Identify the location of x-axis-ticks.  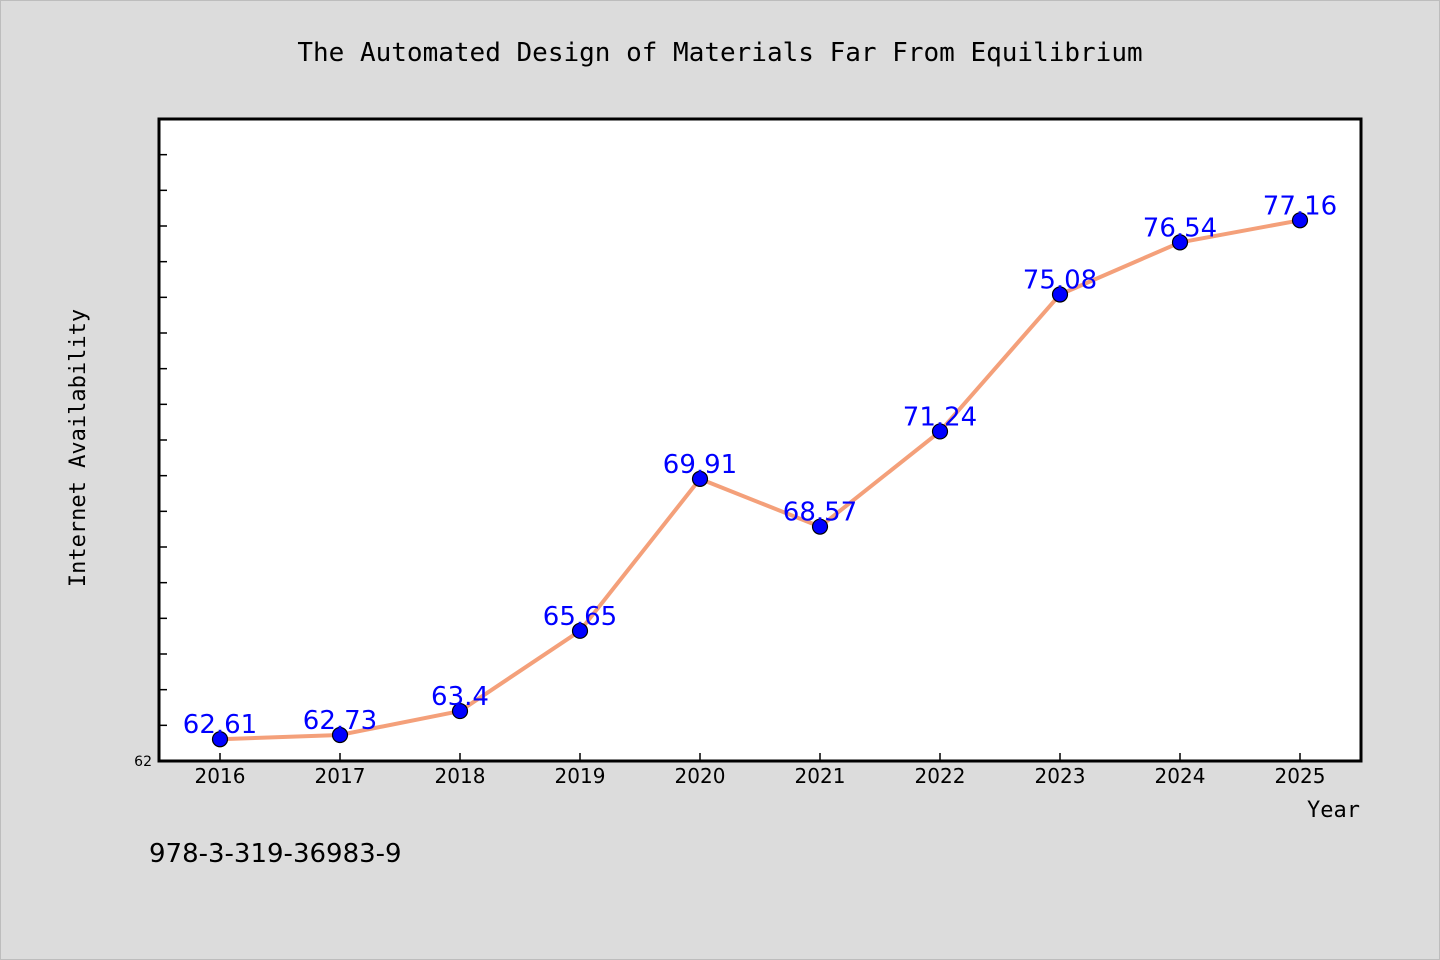
(760, 757).